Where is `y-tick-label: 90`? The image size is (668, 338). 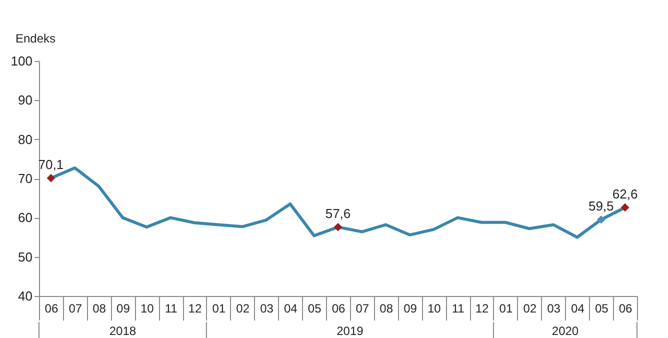
y-tick-label: 90 is located at coordinates (25, 100).